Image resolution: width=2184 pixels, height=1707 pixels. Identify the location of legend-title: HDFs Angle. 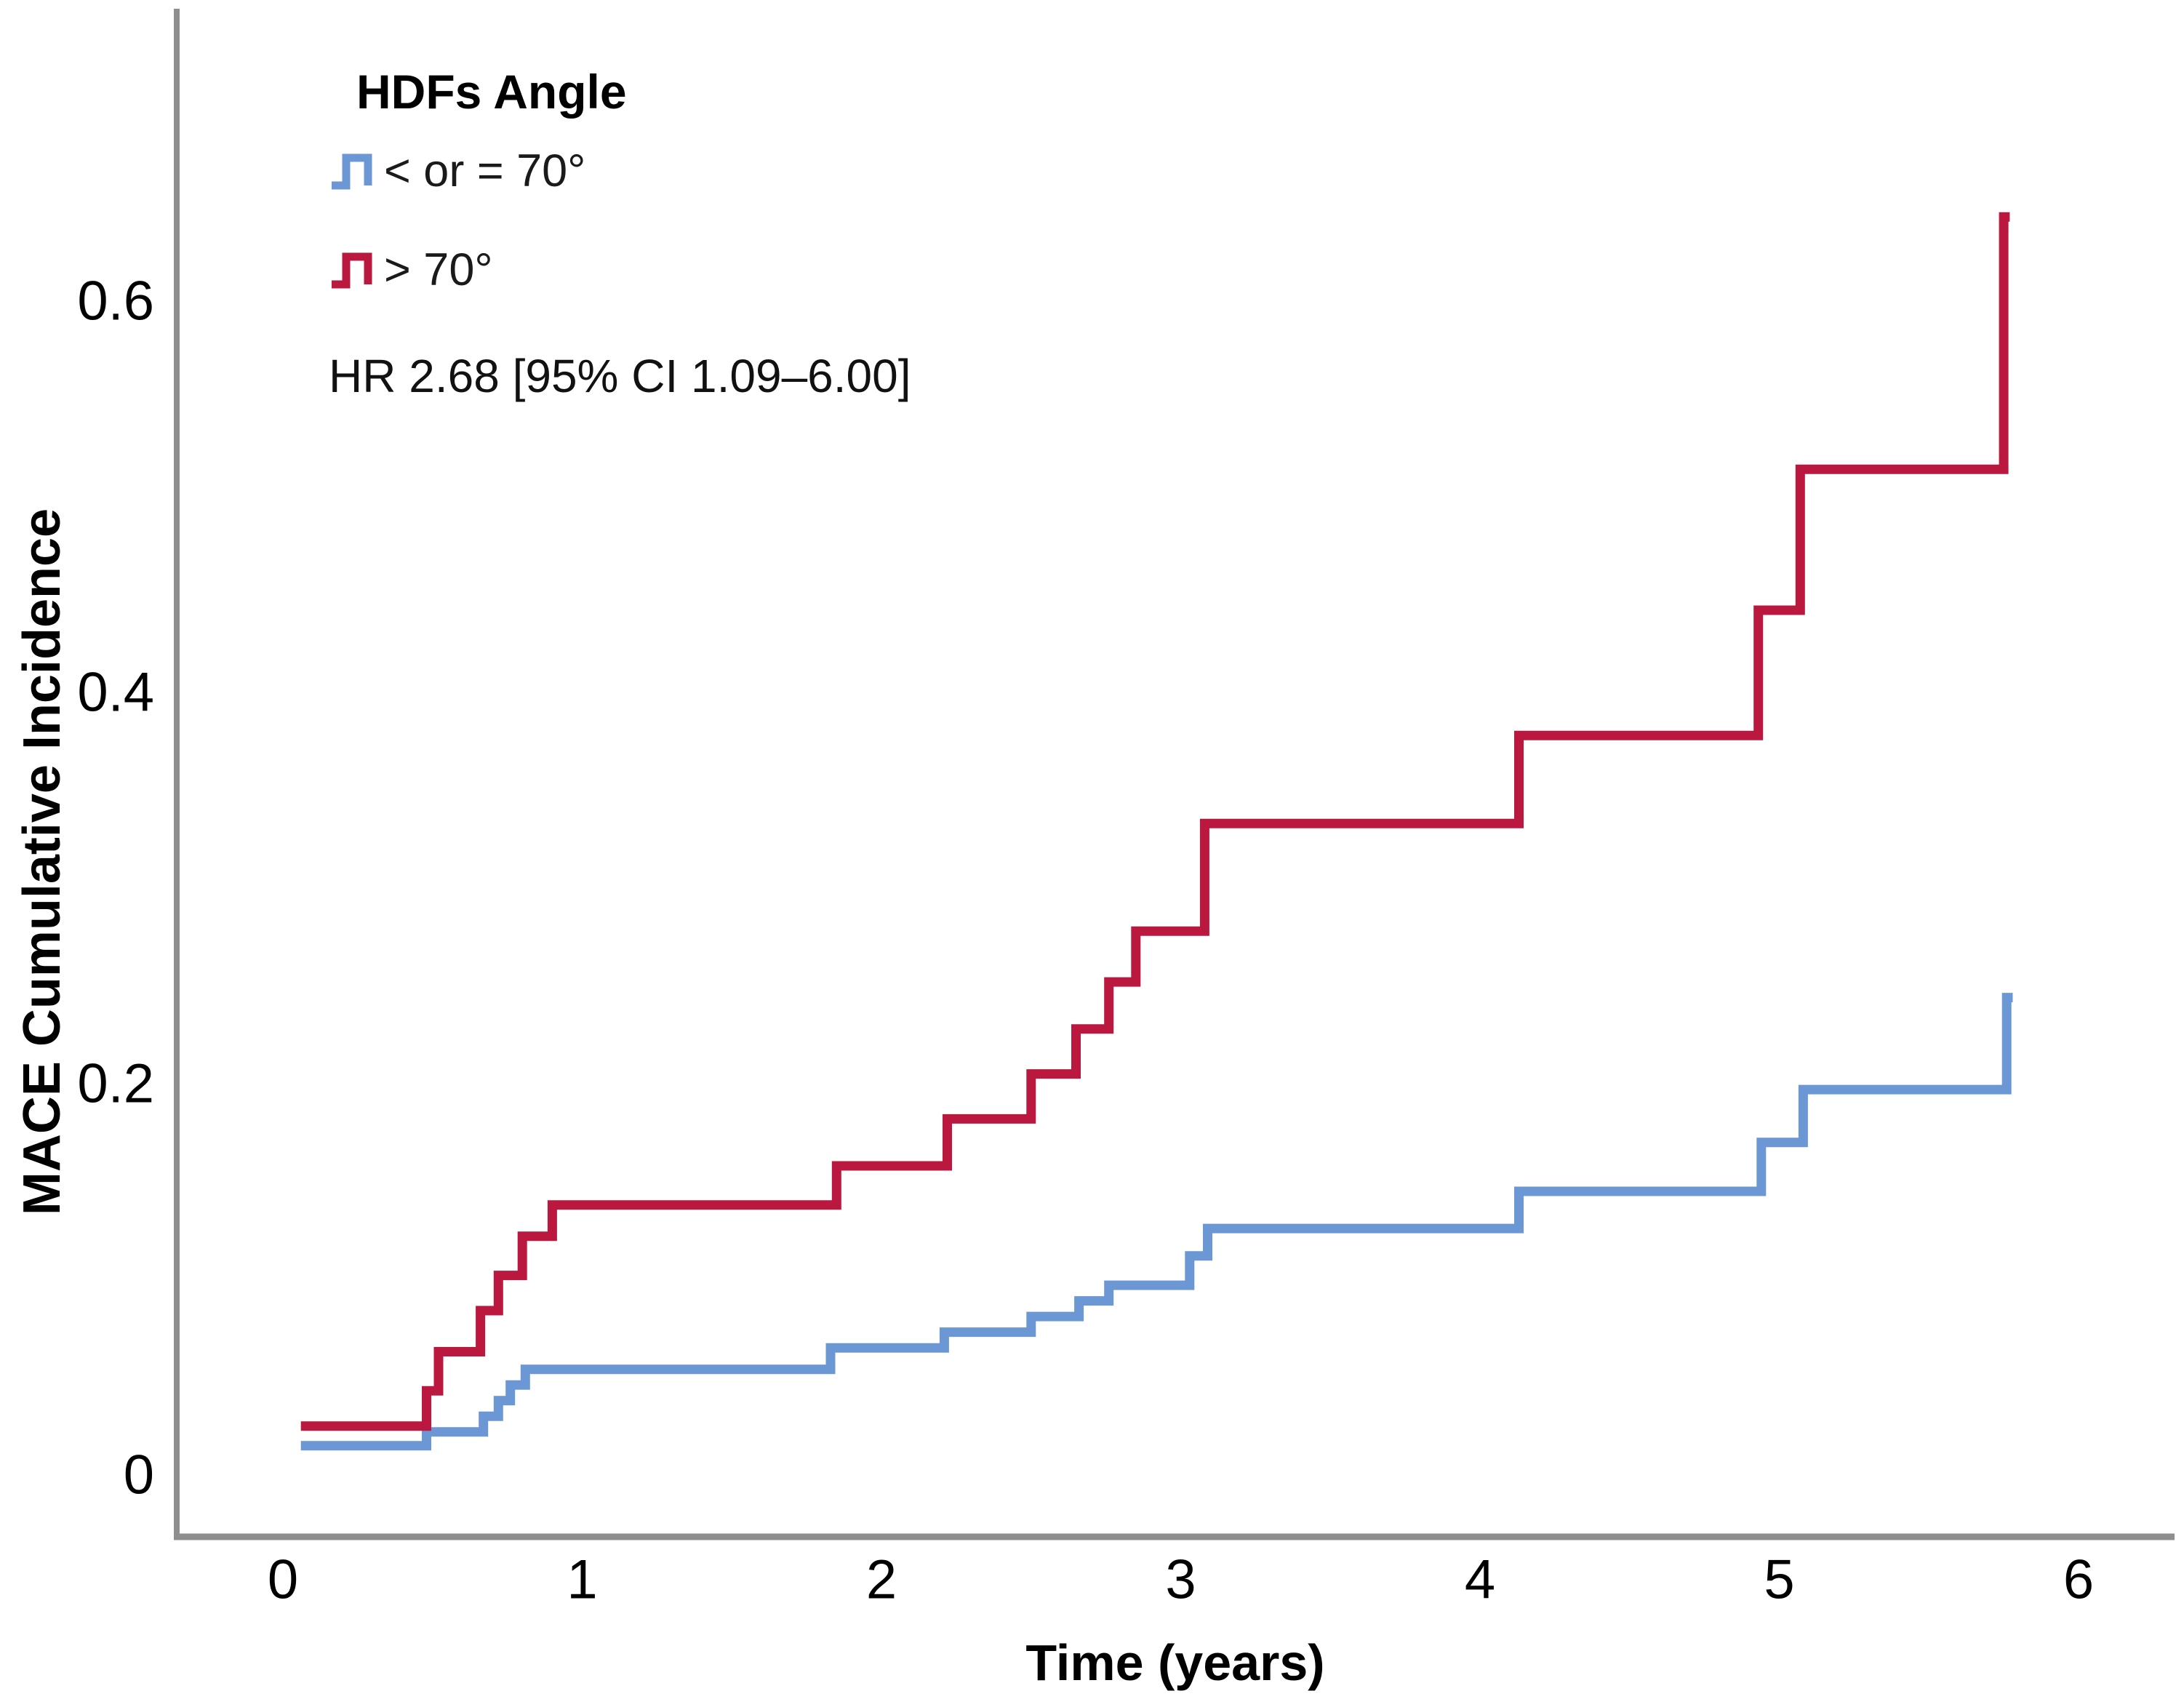
(491, 92).